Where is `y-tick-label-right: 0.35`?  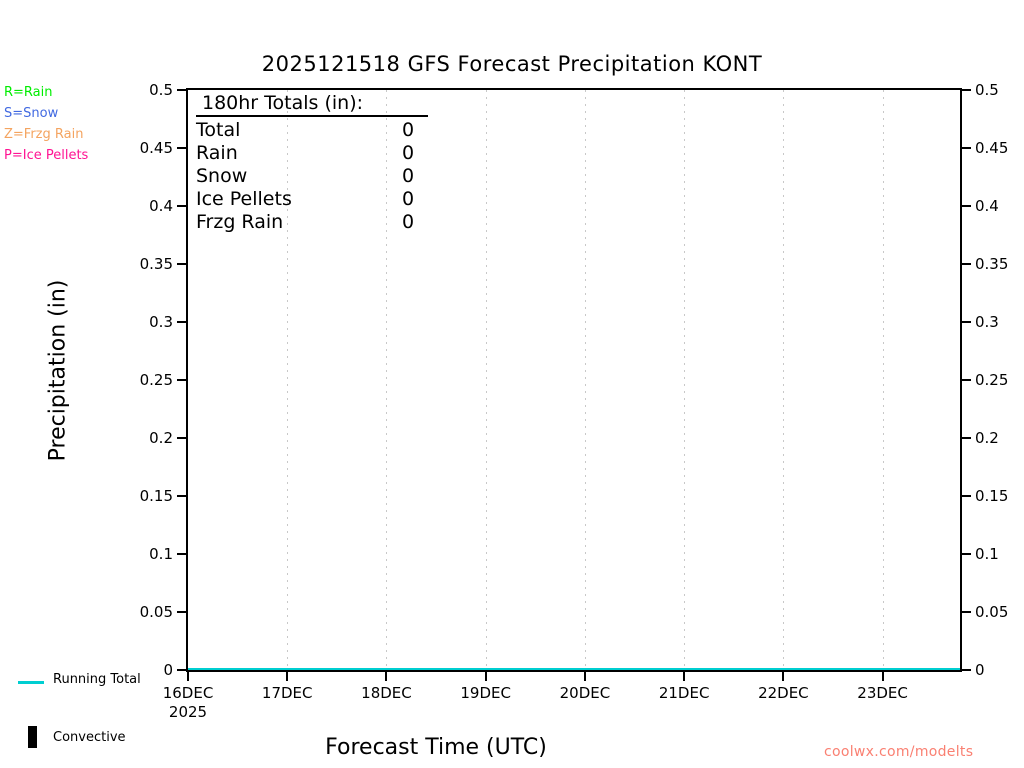 y-tick-label-right: 0.35 is located at coordinates (992, 264).